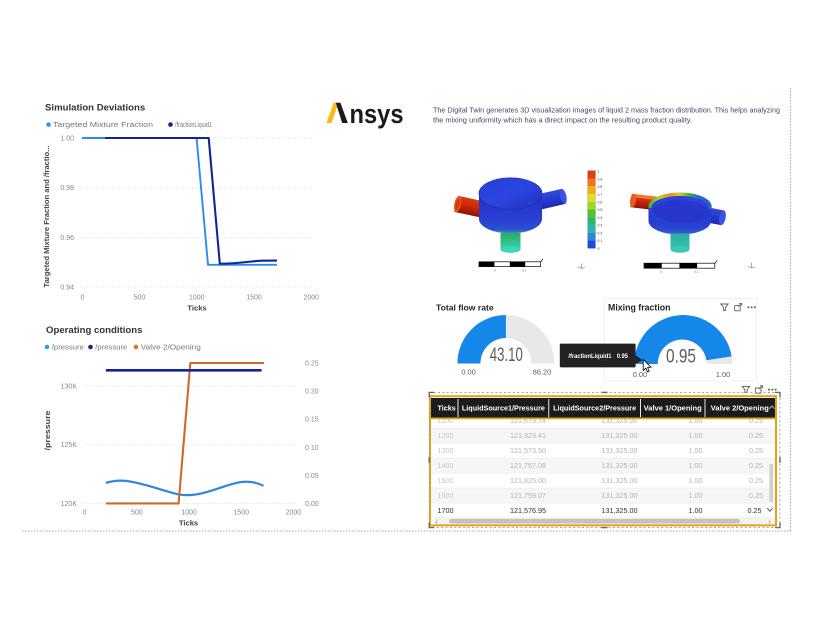 The image size is (834, 630). What do you see at coordinates (69, 504) in the screenshot?
I see `svg-text: 120K` at bounding box center [69, 504].